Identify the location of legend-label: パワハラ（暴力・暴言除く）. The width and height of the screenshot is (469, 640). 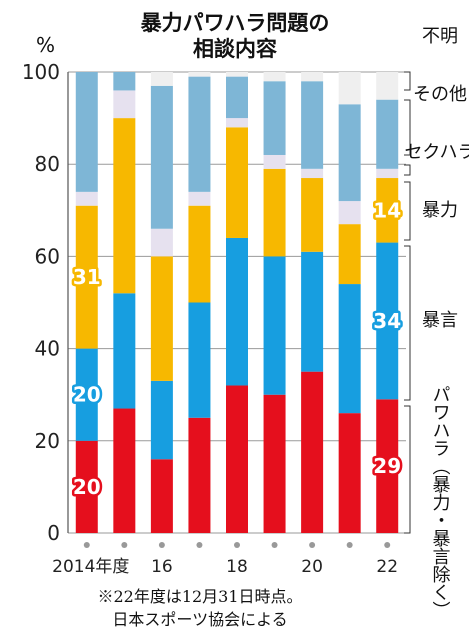
(440, 502).